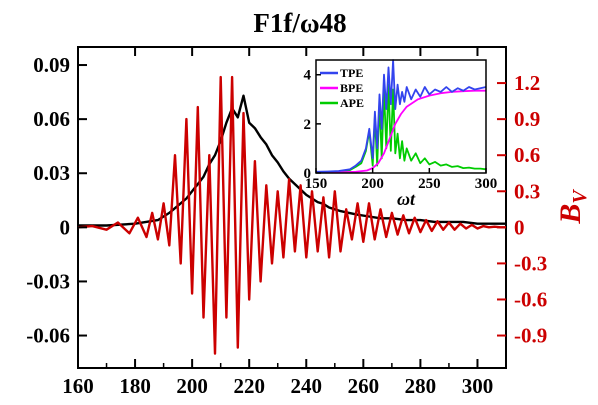 The height and width of the screenshot is (405, 598). I want to click on svg-text: BV, so click(572, 207).